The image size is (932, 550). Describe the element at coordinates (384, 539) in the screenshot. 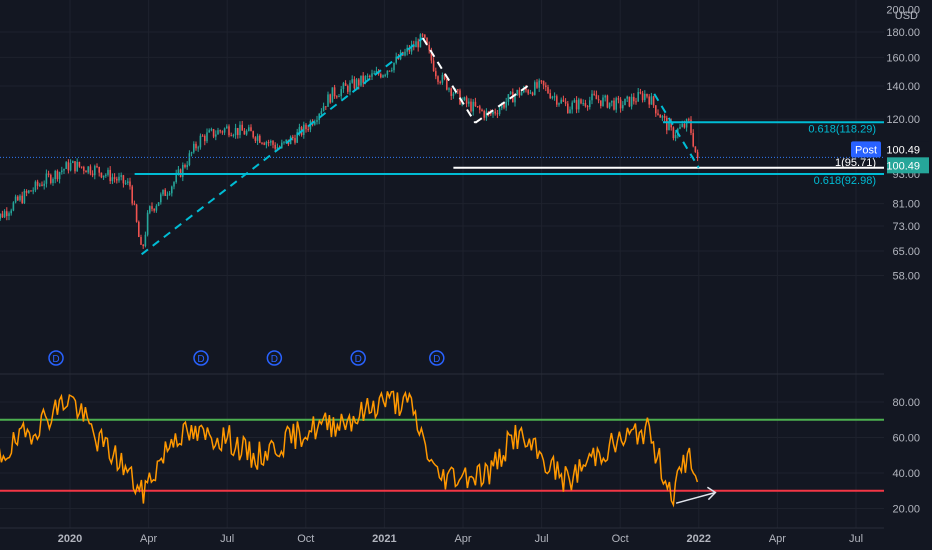

I see `time-tick-label: 2021` at that location.